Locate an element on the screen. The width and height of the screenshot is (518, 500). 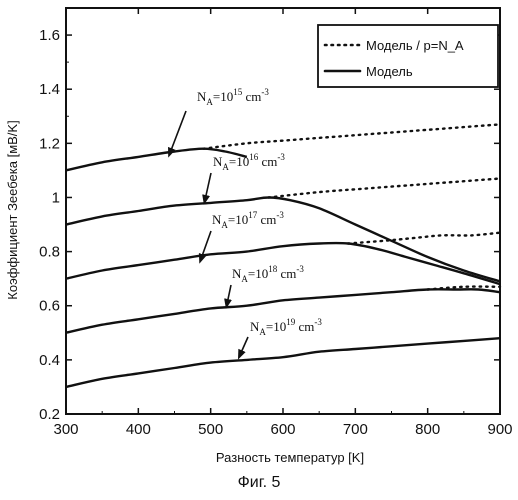
series-line-dotted-na-1e17 is located at coordinates (424, 238).